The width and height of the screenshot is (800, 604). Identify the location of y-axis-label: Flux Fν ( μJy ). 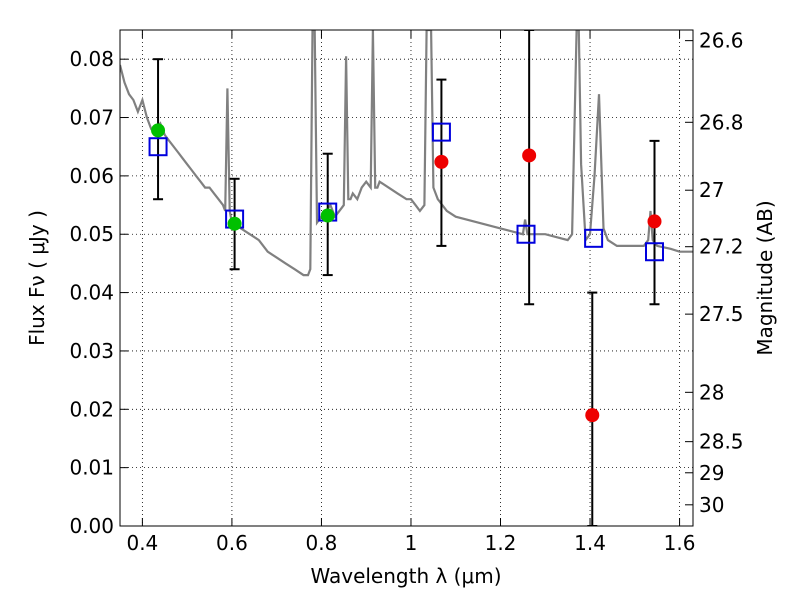
(37, 278).